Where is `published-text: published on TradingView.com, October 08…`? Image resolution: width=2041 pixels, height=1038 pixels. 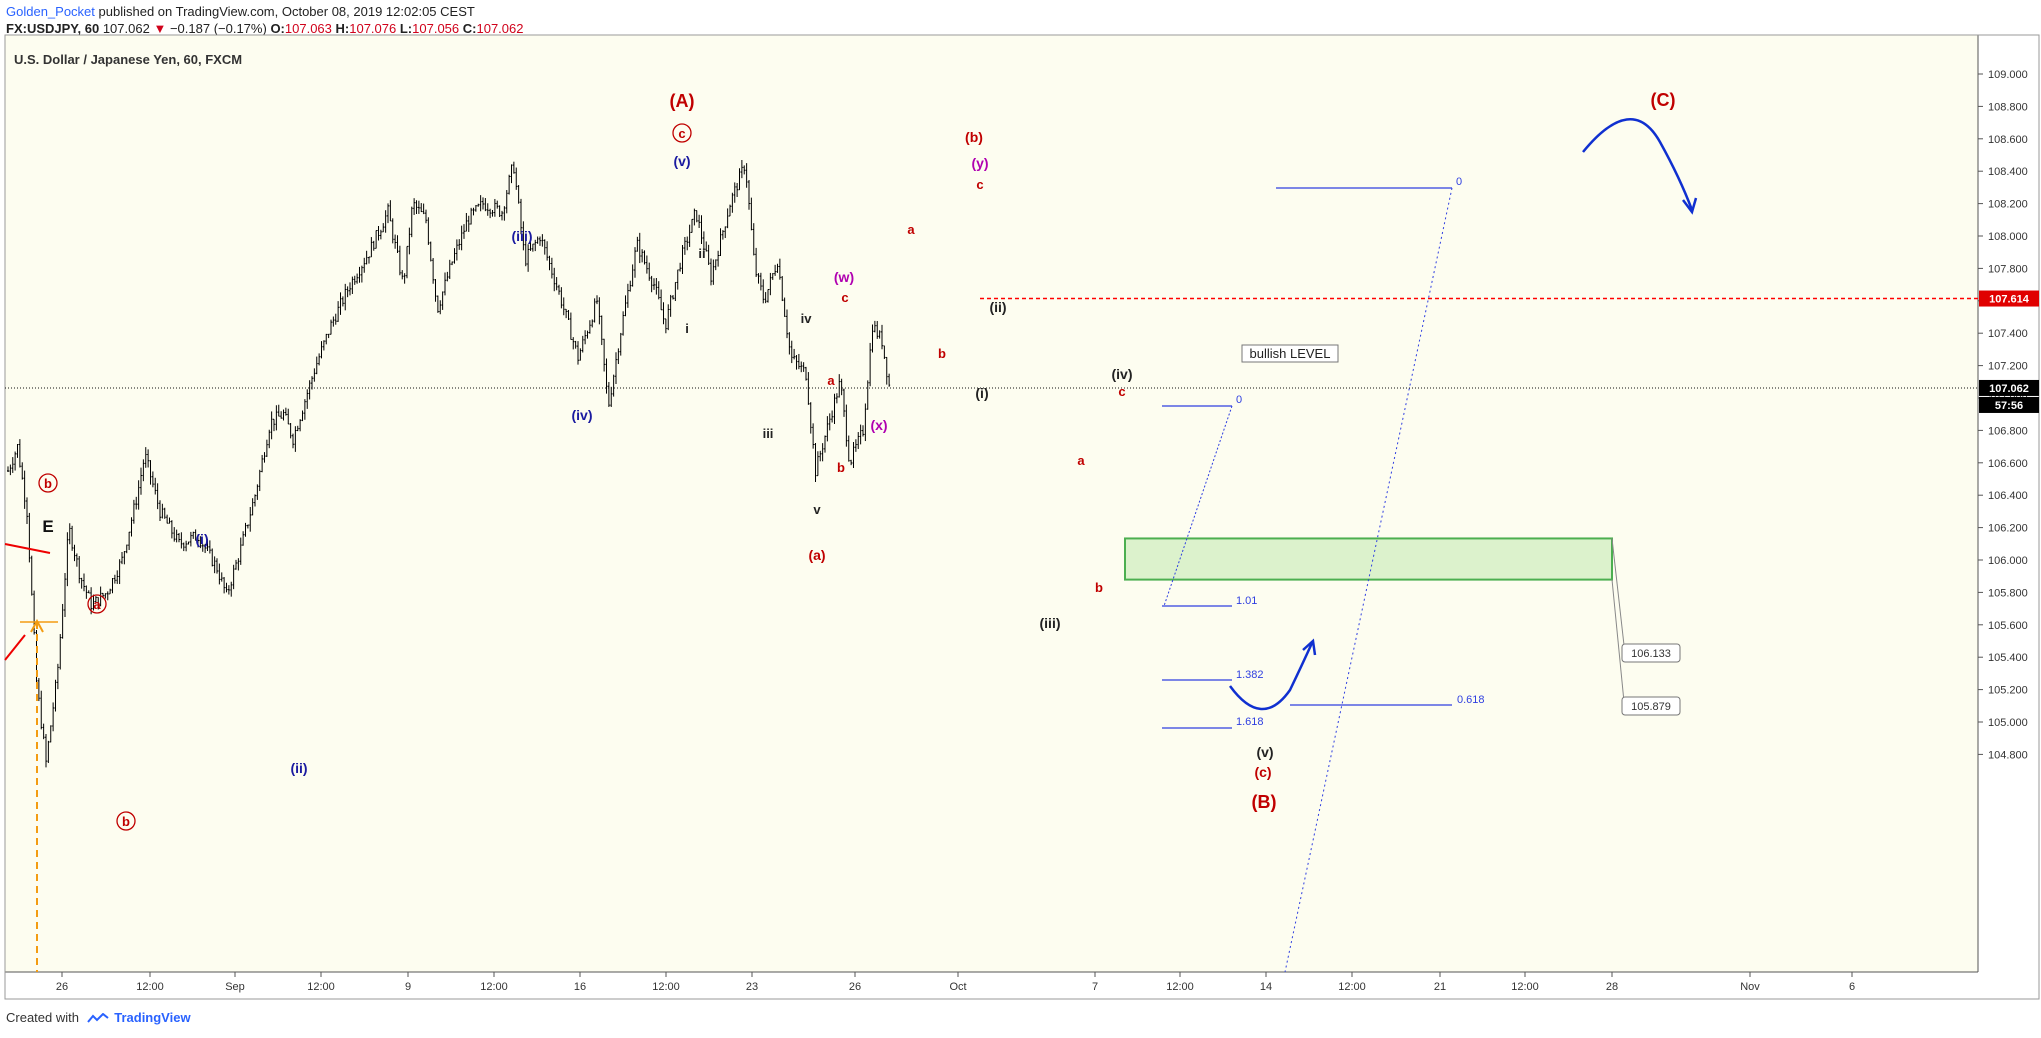
published-text: published on TradingView.com, October 08… is located at coordinates (286, 11).